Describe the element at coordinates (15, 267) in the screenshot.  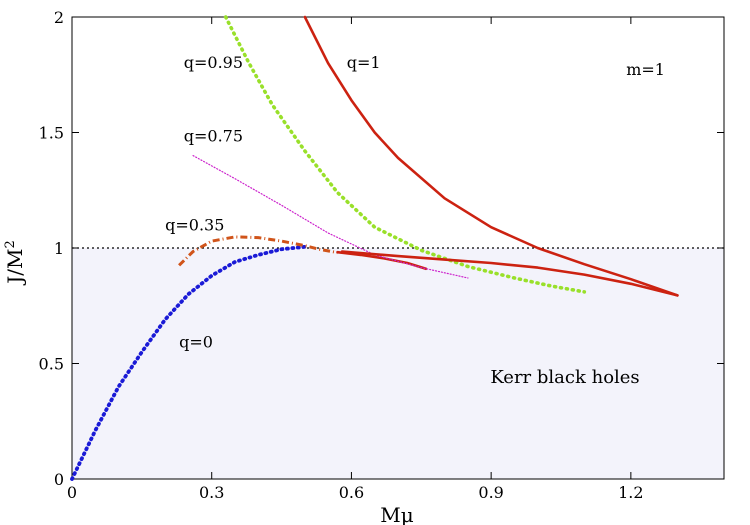
I see `y-axis-label-base: J/M` at that location.